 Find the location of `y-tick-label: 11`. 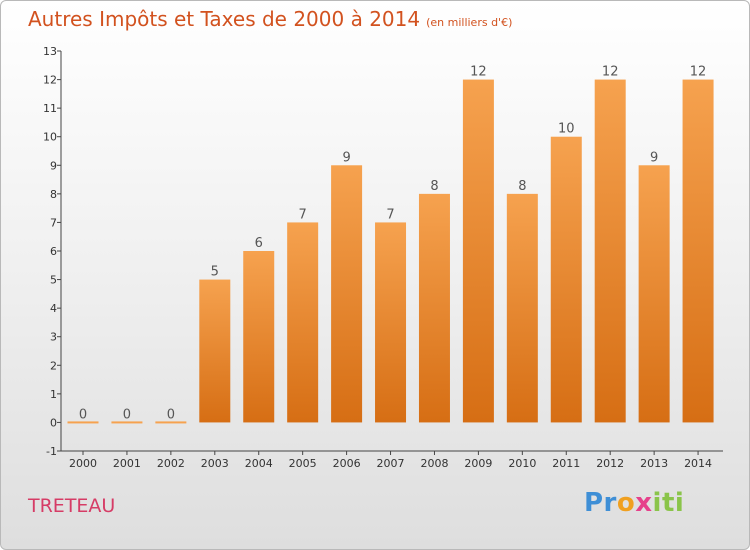

y-tick-label: 11 is located at coordinates (50, 108).